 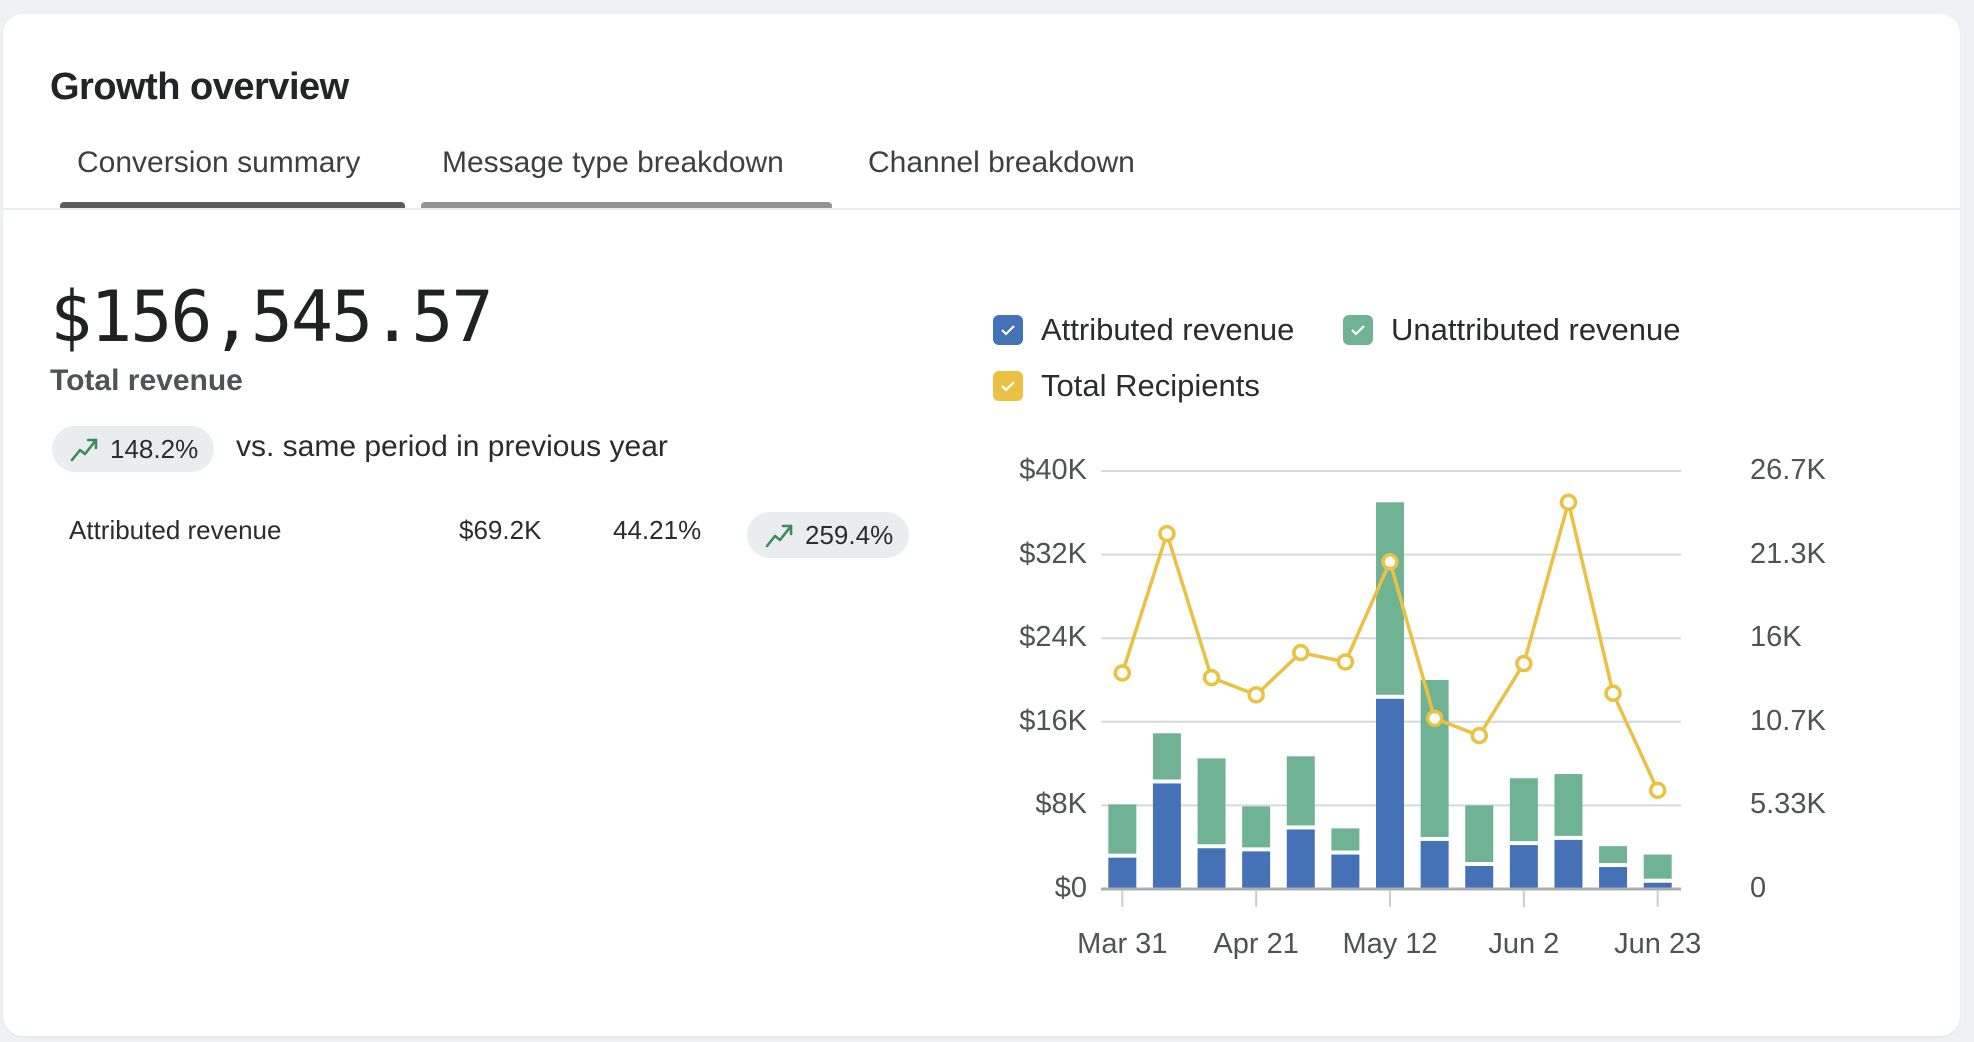 What do you see at coordinates (1256, 944) in the screenshot?
I see `x-tick-label: Apr 21` at bounding box center [1256, 944].